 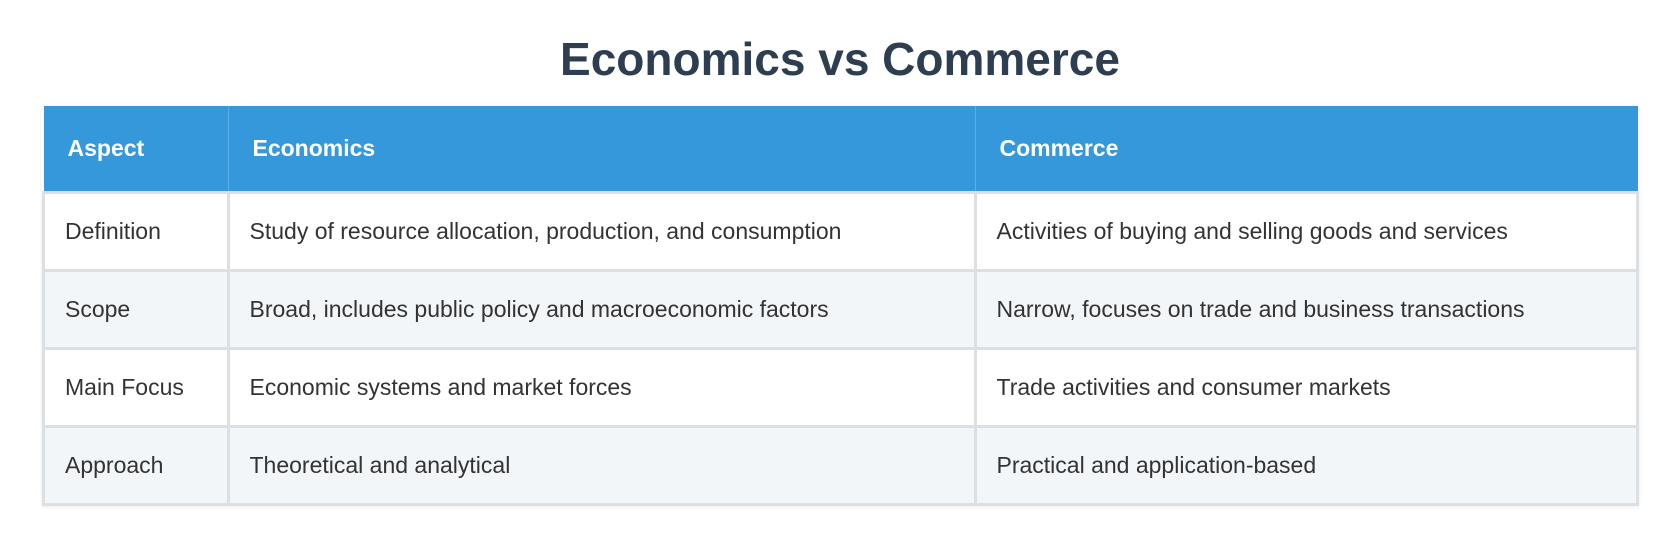 I want to click on cell-commerce: Trade activities and consumer markets, so click(x=1306, y=387).